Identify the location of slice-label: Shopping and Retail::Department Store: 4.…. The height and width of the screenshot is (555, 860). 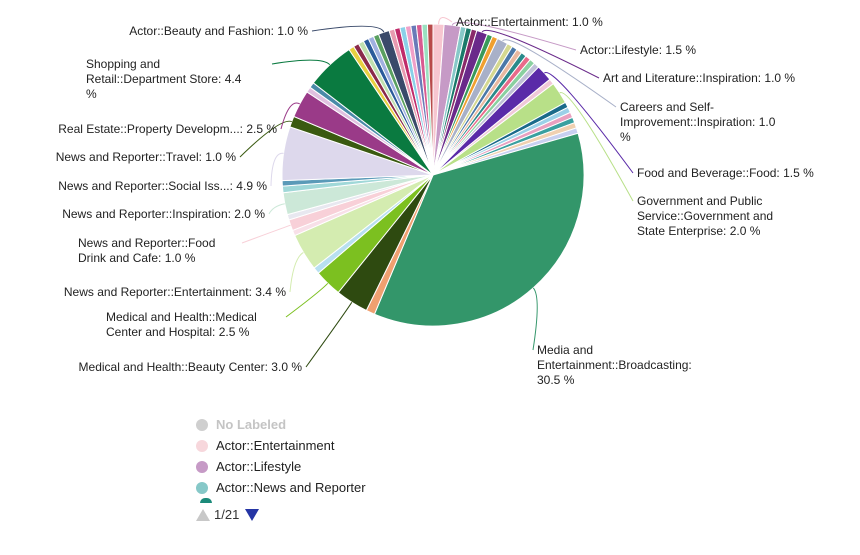
(164, 79).